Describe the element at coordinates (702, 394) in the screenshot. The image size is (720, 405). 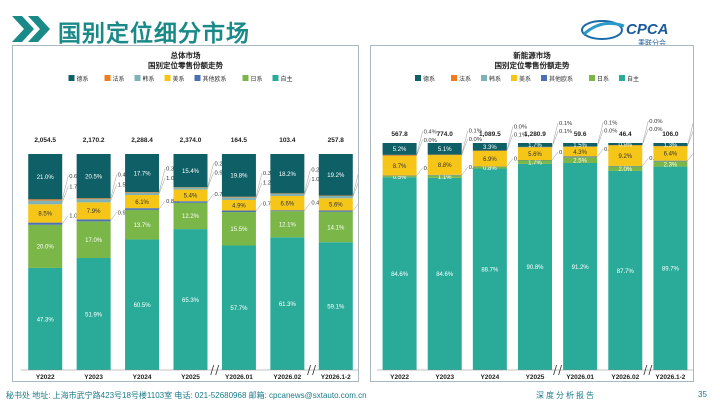
I see `page-number: 35` at that location.